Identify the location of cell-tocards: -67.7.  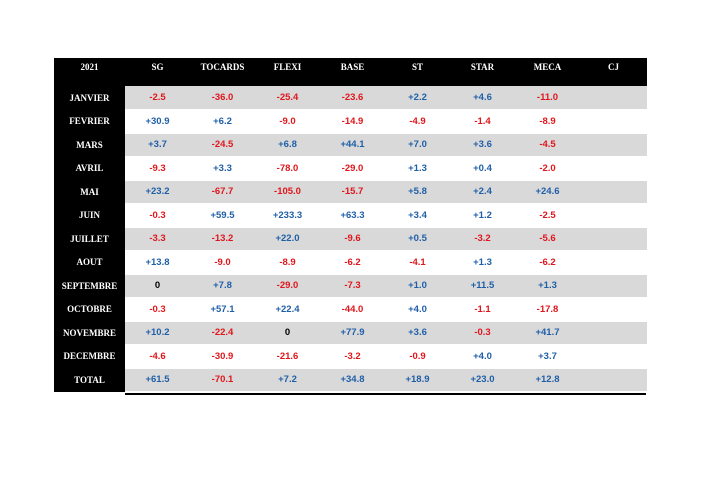
(222, 192).